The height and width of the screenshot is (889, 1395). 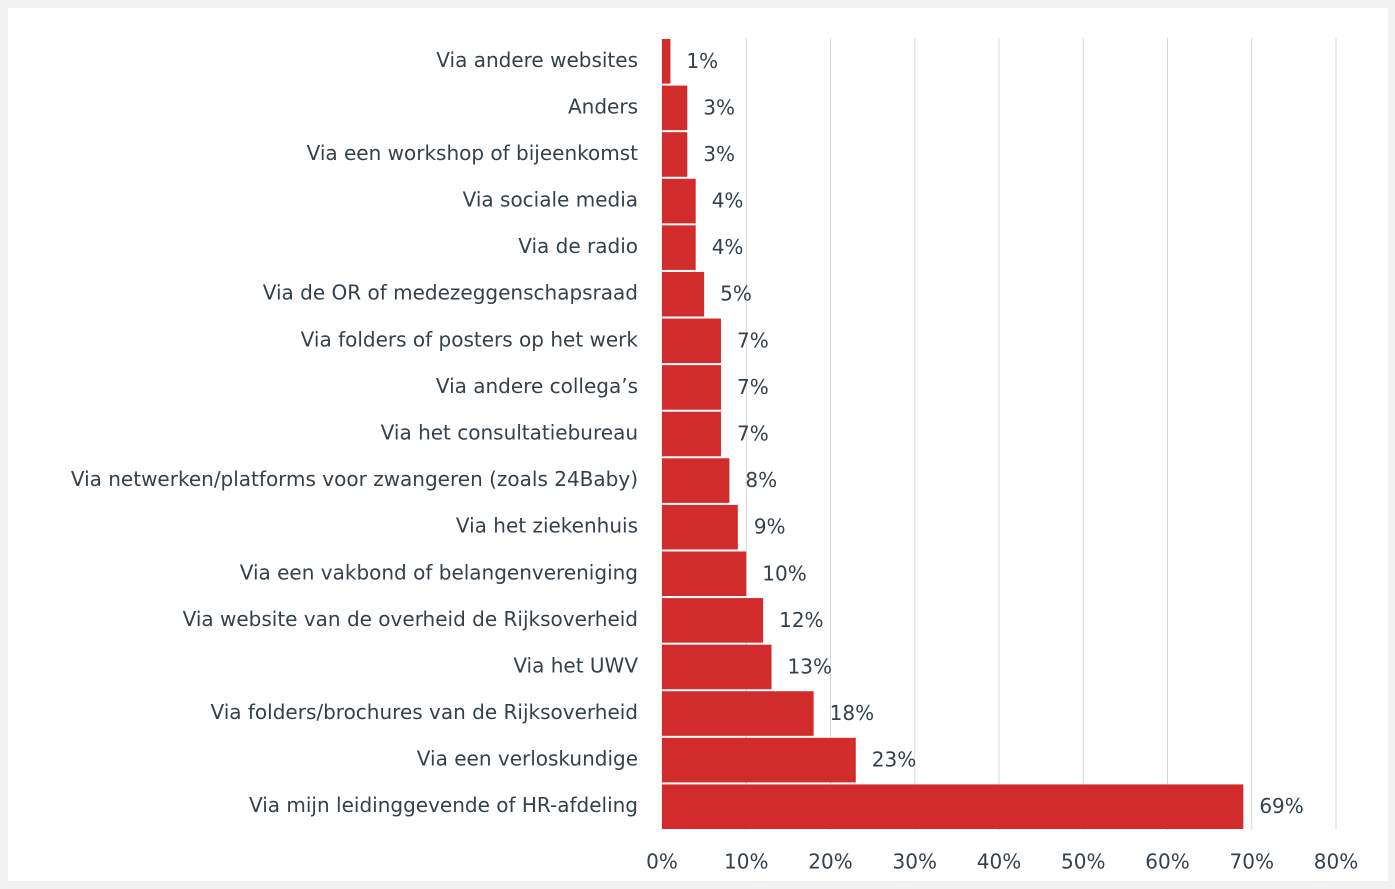 What do you see at coordinates (509, 433) in the screenshot?
I see `y-tick-label: Via het consultatiebureau` at bounding box center [509, 433].